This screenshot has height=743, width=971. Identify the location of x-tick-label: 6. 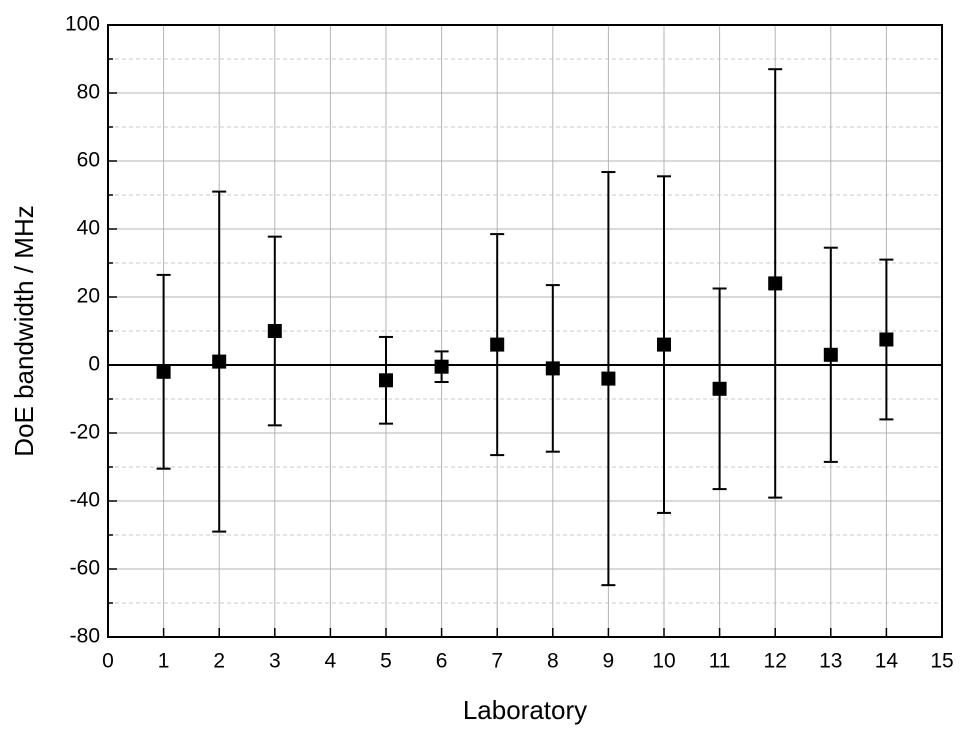
(442, 661).